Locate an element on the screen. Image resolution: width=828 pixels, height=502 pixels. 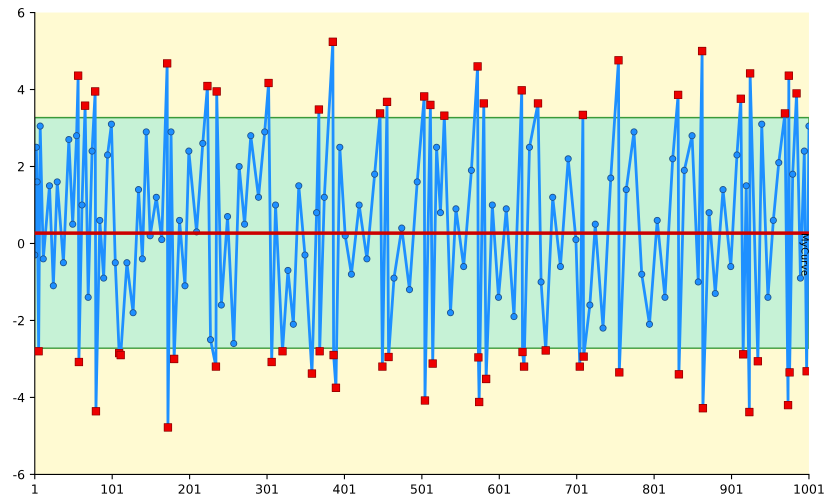
x-tick-label: 901 is located at coordinates (731, 489).